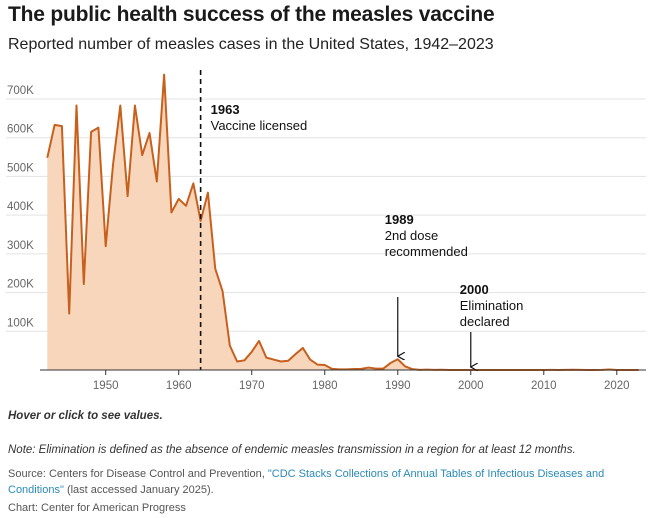 Image resolution: width=653 pixels, height=518 pixels. Describe the element at coordinates (179, 386) in the screenshot. I see `x-tick-label: 1960` at that location.